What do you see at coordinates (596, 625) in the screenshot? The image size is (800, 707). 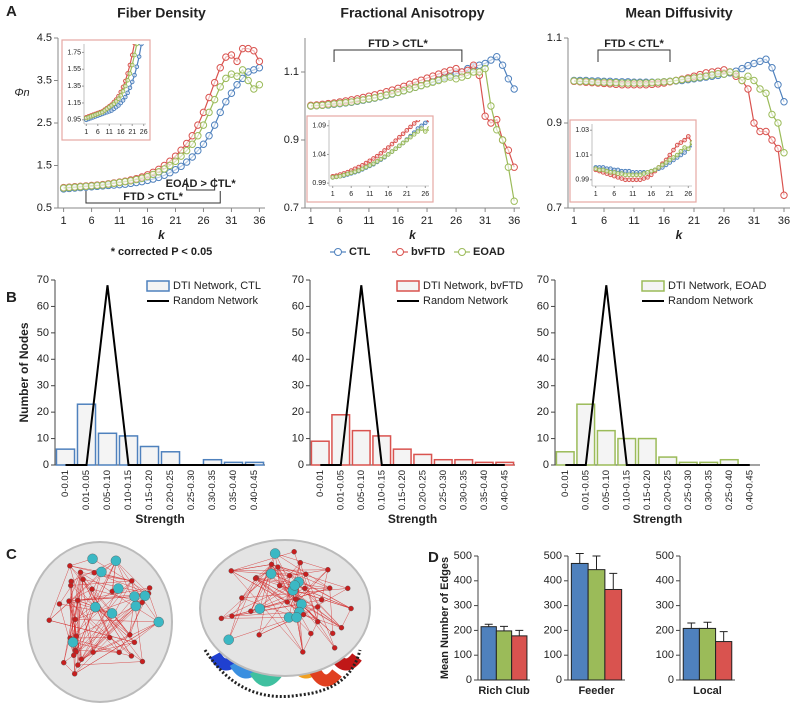 I see `bar` at bounding box center [596, 625].